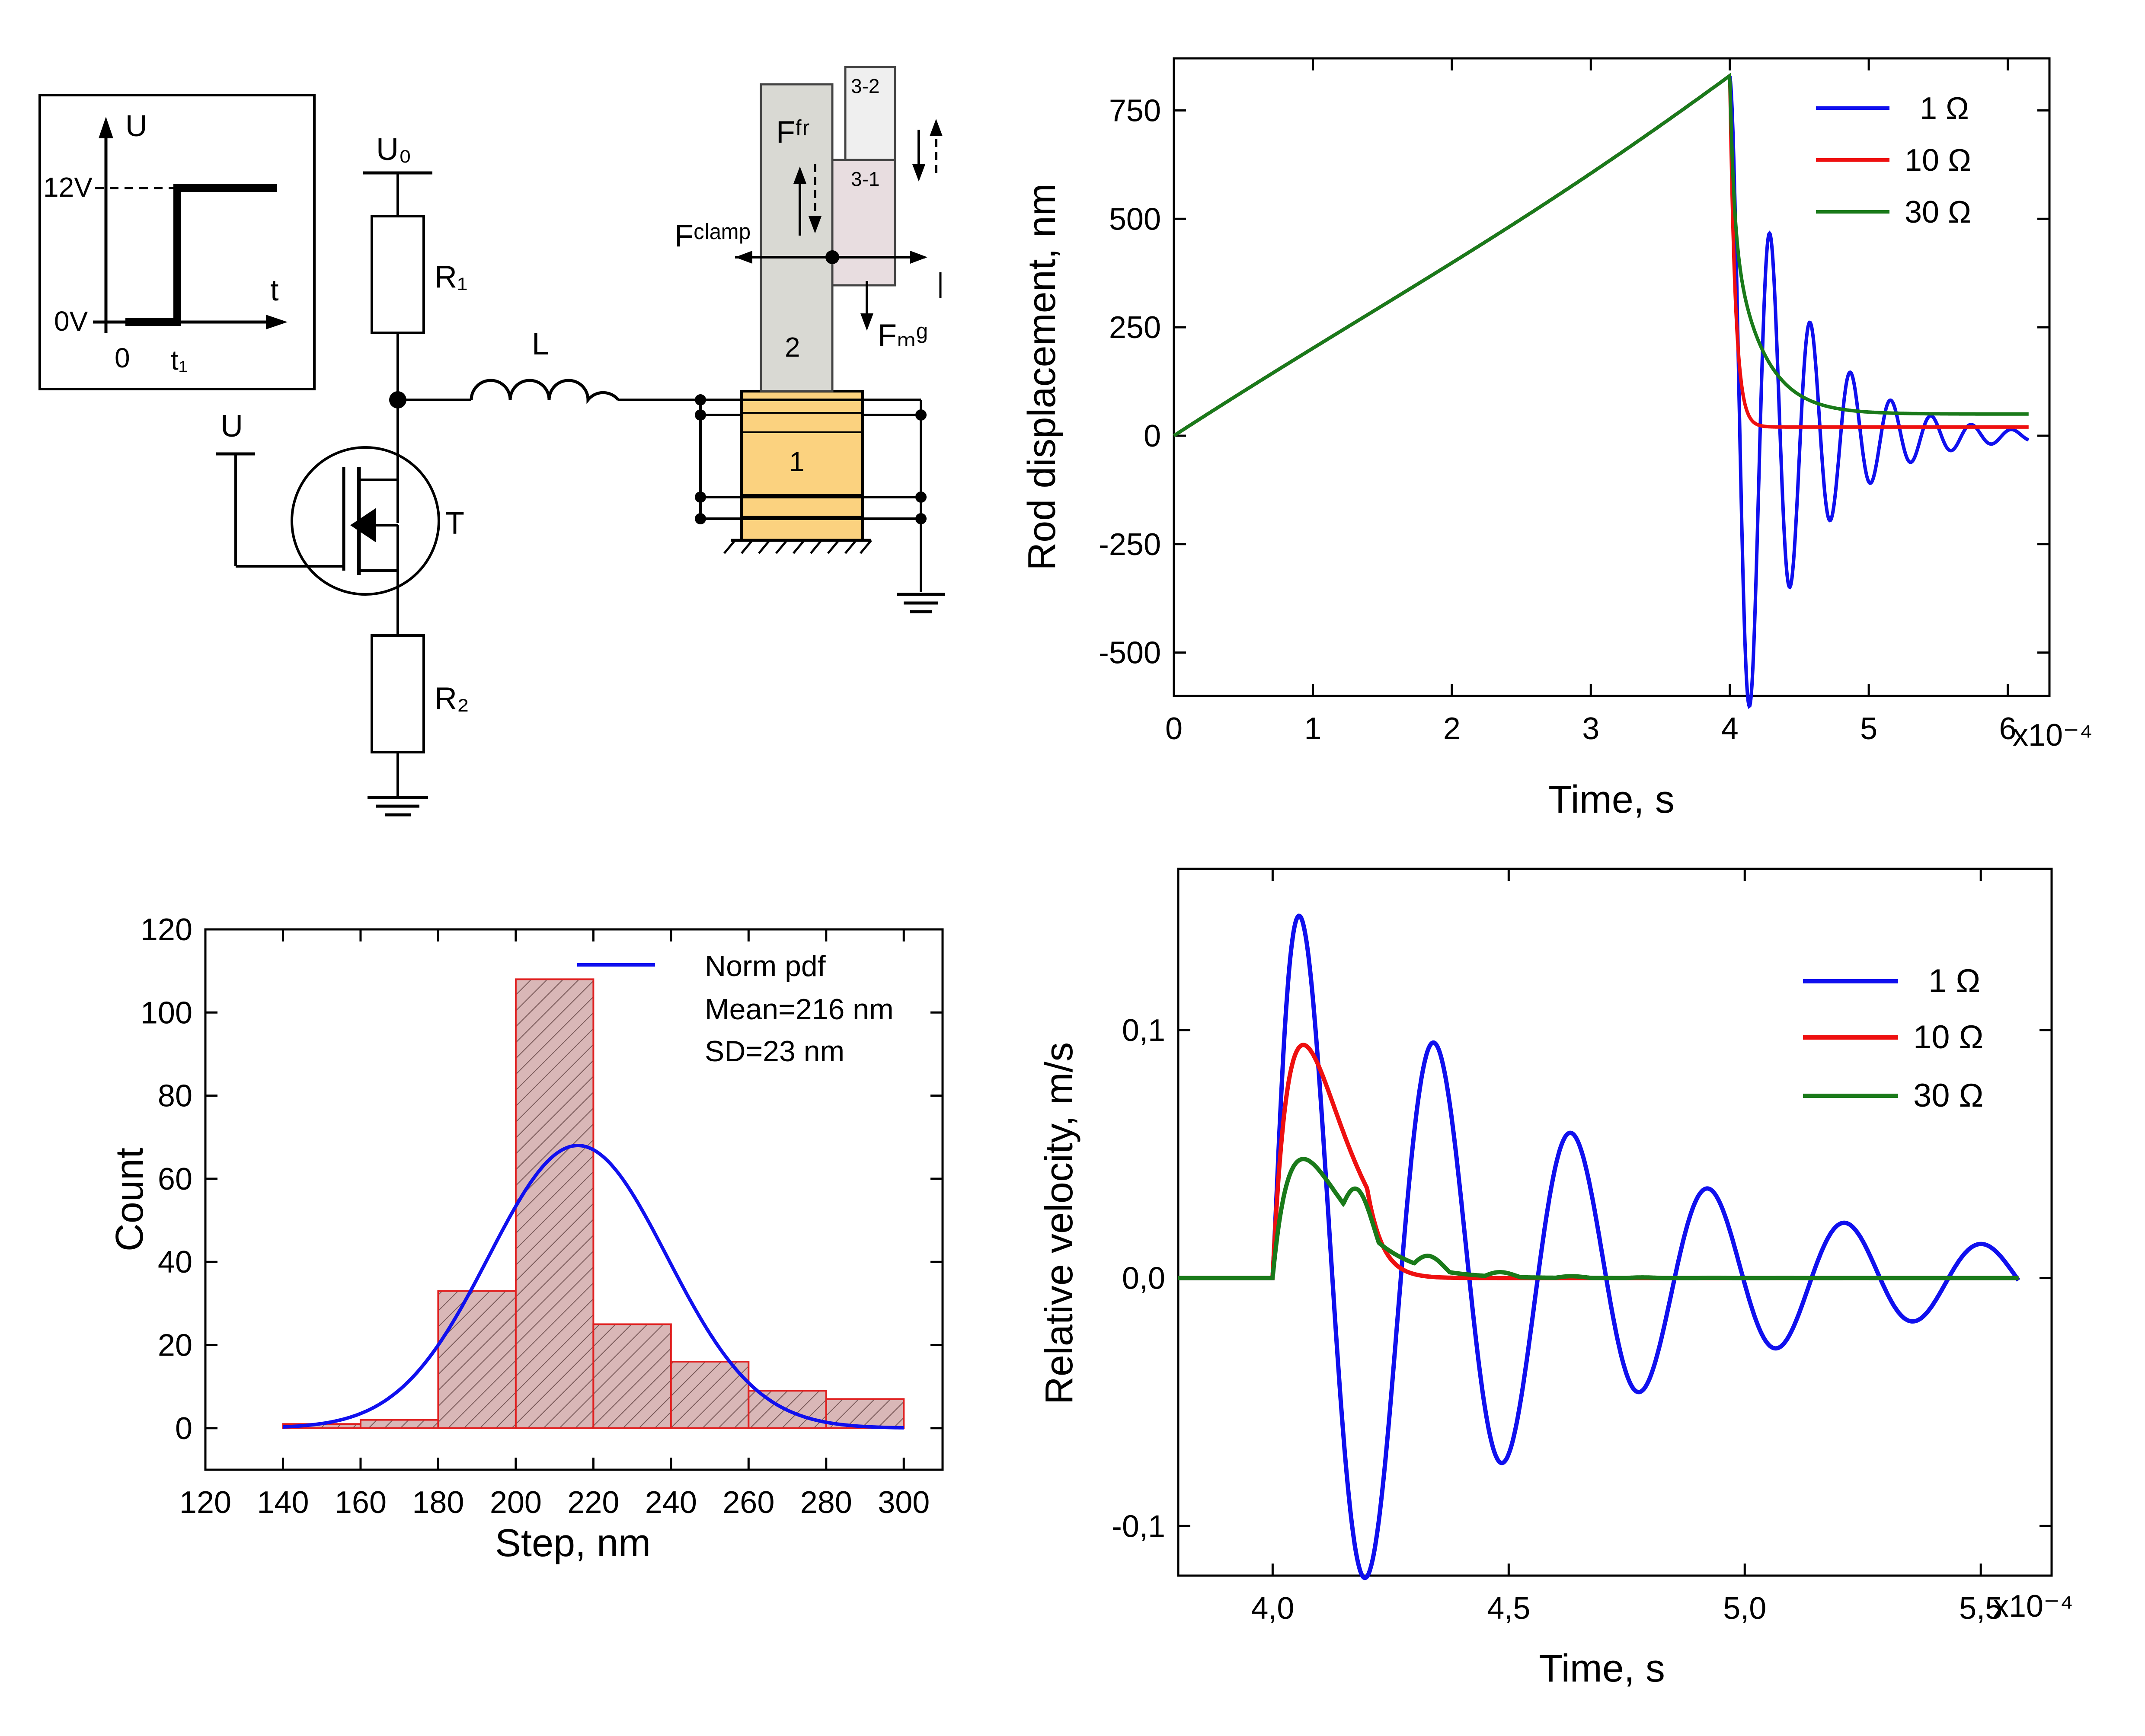 The height and width of the screenshot is (1736, 2145). What do you see at coordinates (1059, 1223) in the screenshot?
I see `y-axis-label: Relative velocity, m/s` at bounding box center [1059, 1223].